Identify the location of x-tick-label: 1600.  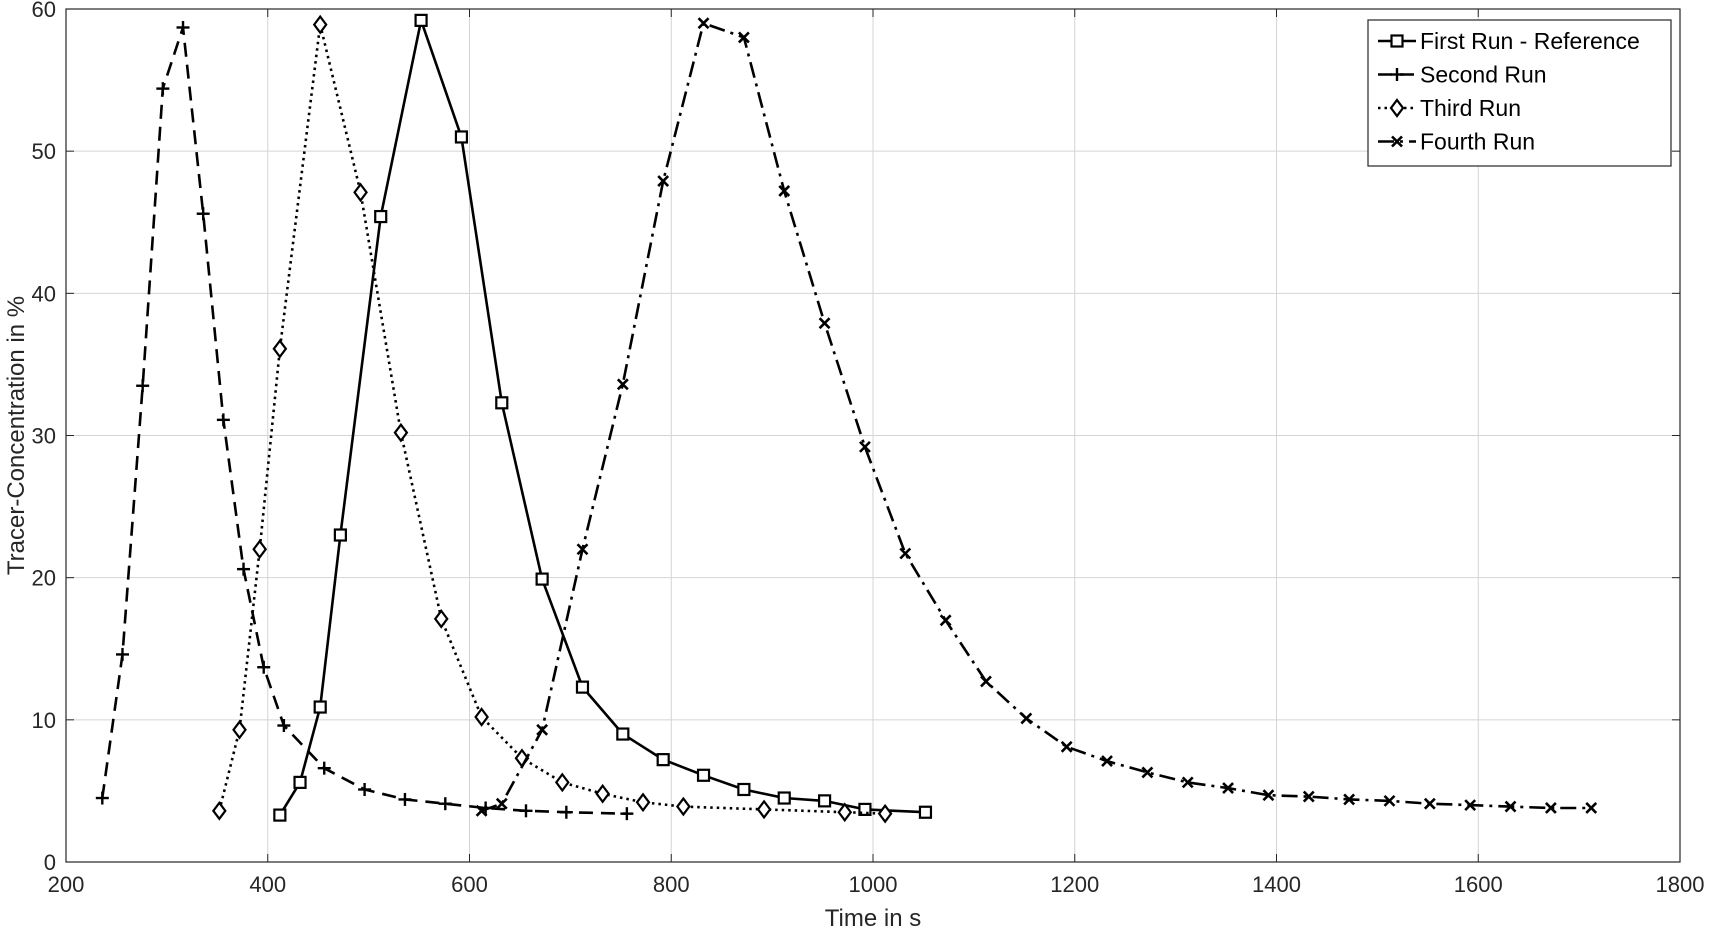
(1478, 884).